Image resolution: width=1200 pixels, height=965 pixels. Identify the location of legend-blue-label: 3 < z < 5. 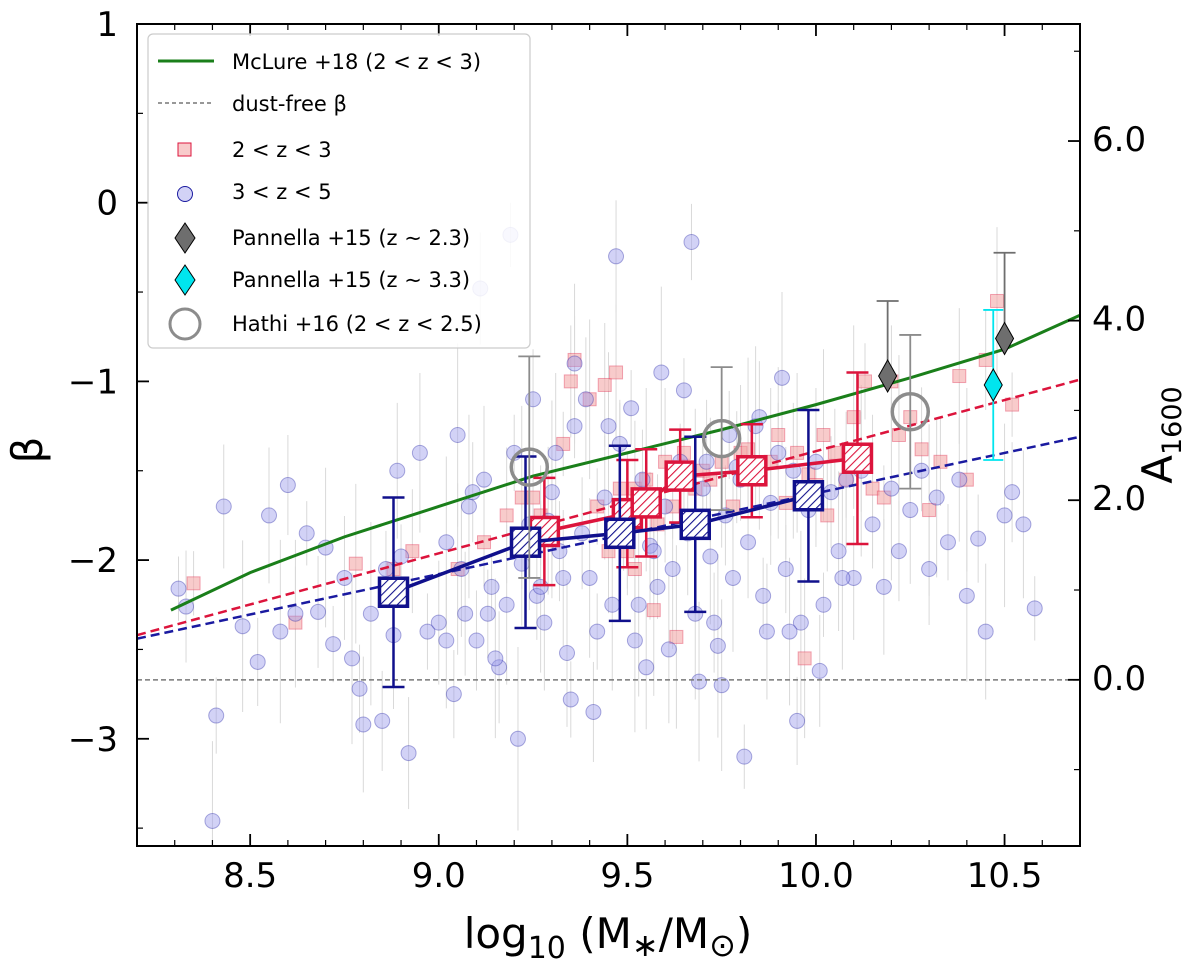
(282, 192).